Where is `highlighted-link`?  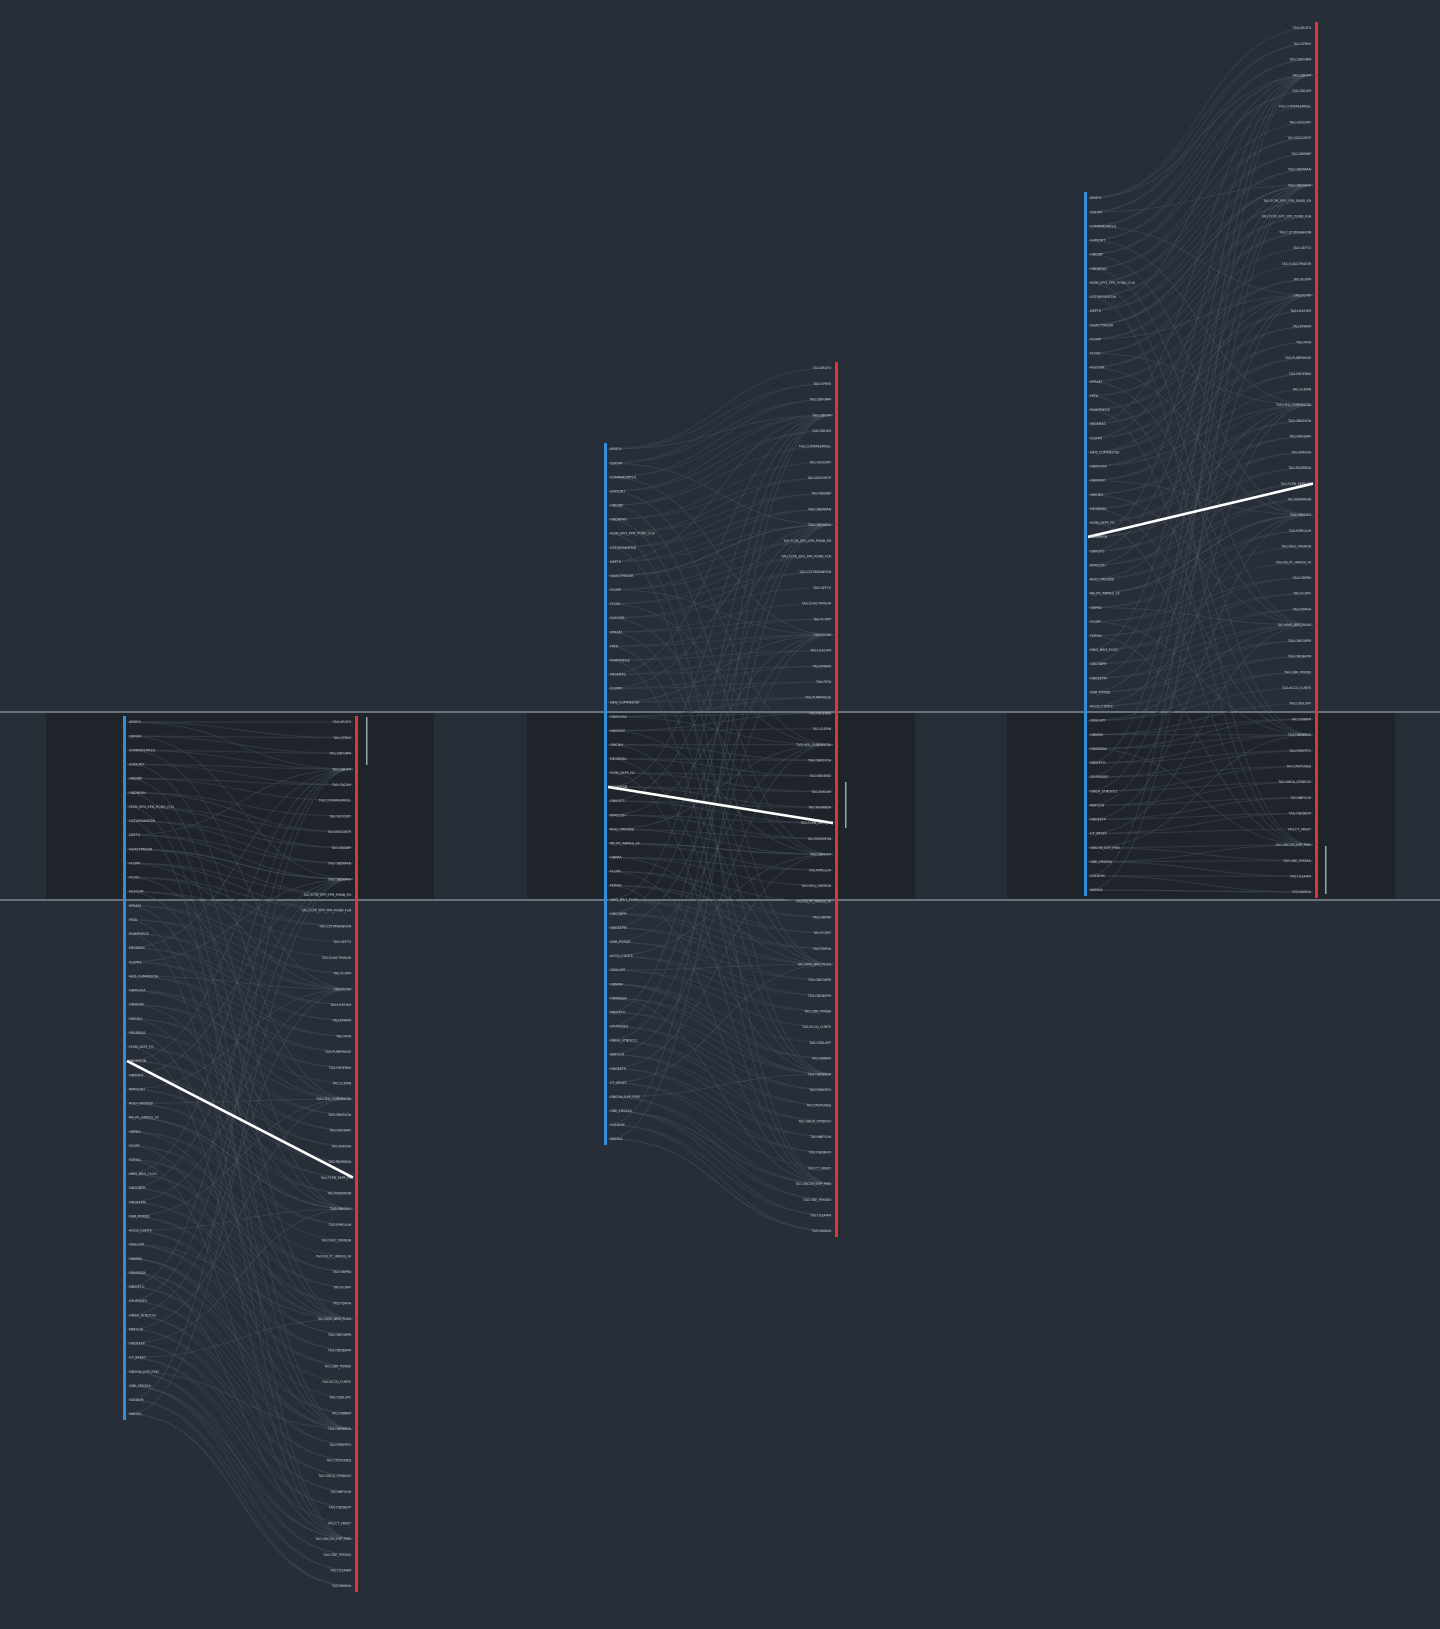 highlighted-link is located at coordinates (720, 805).